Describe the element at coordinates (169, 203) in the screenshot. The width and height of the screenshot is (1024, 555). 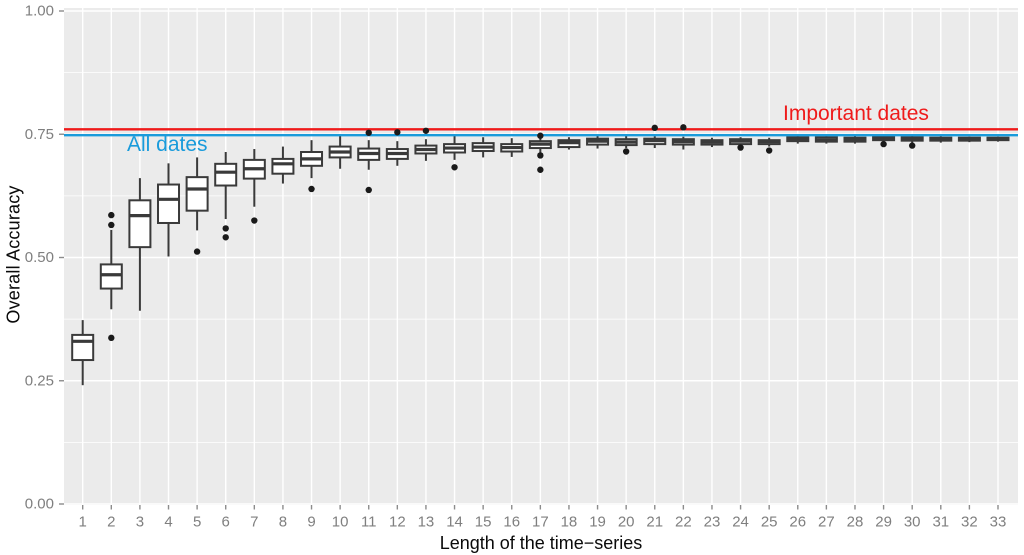
I see `box-x4` at that location.